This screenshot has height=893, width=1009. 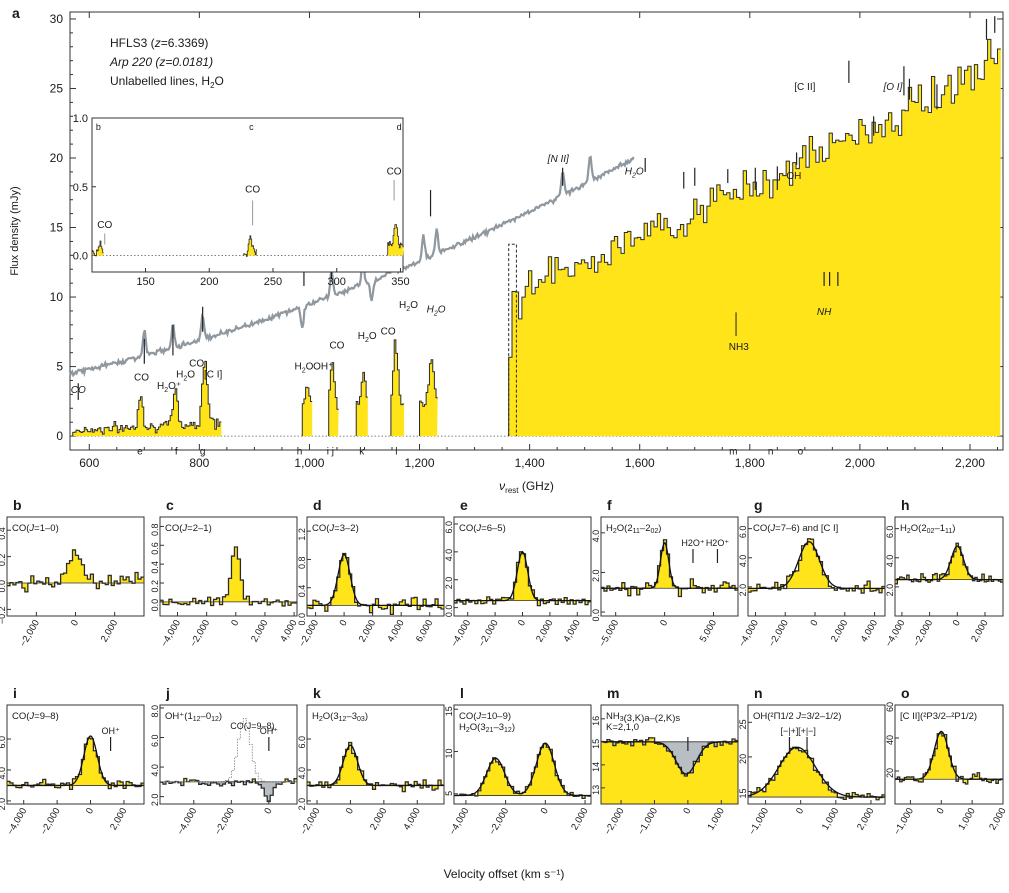 I want to click on y-tick-label: 0.4, so click(x=3, y=533).